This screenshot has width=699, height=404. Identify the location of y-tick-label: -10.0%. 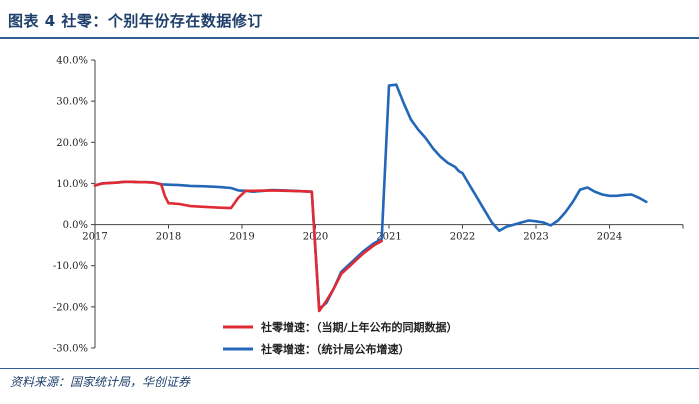
(70, 266).